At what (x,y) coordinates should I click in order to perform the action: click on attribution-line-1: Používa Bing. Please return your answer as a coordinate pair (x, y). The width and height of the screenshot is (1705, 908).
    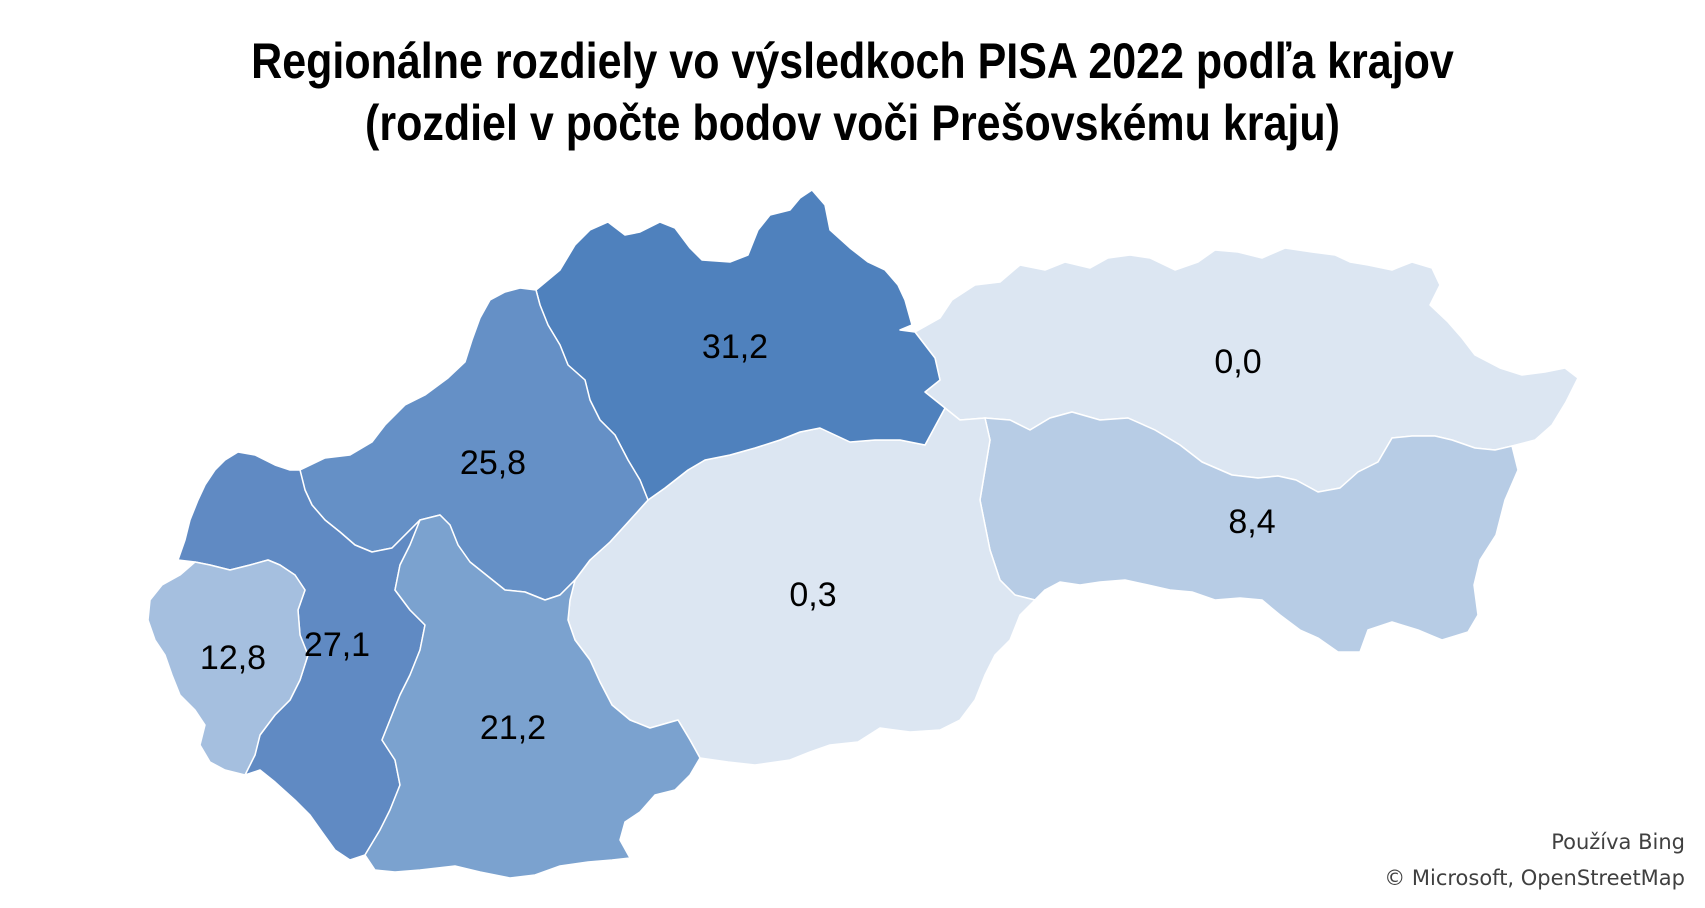
    Looking at the image, I should click on (1618, 842).